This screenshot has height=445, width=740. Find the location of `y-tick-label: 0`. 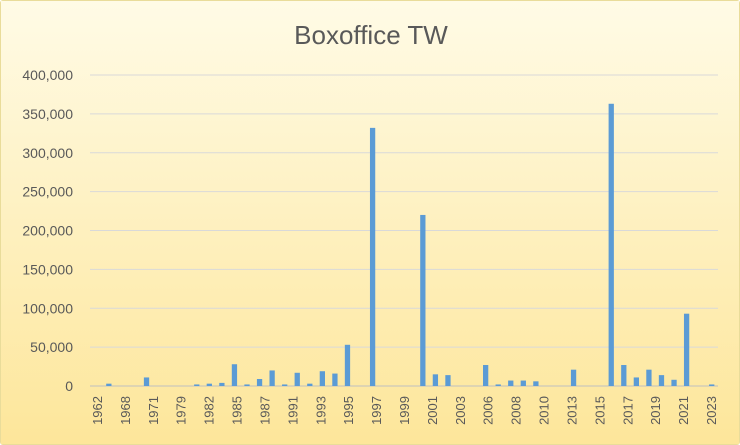

y-tick-label: 0 is located at coordinates (69, 386).